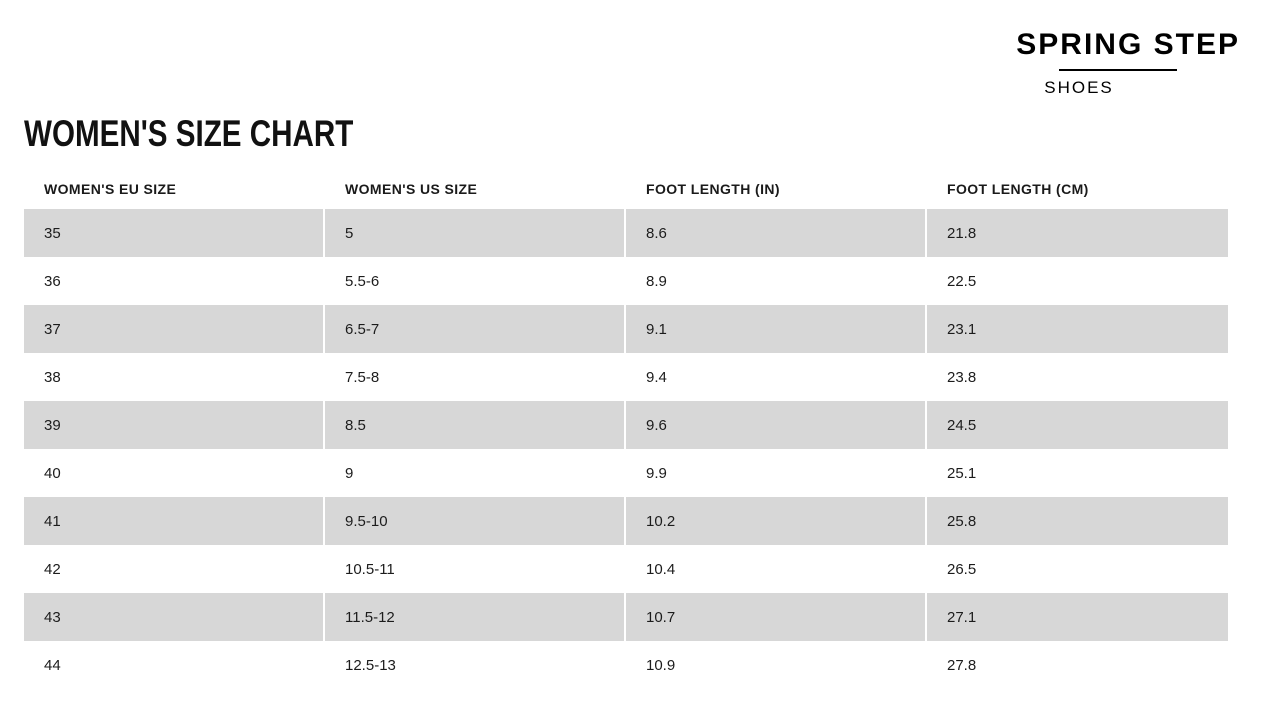 This screenshot has width=1280, height=720. I want to click on table-row: 39 8.5 9.6 24.5, so click(626, 425).